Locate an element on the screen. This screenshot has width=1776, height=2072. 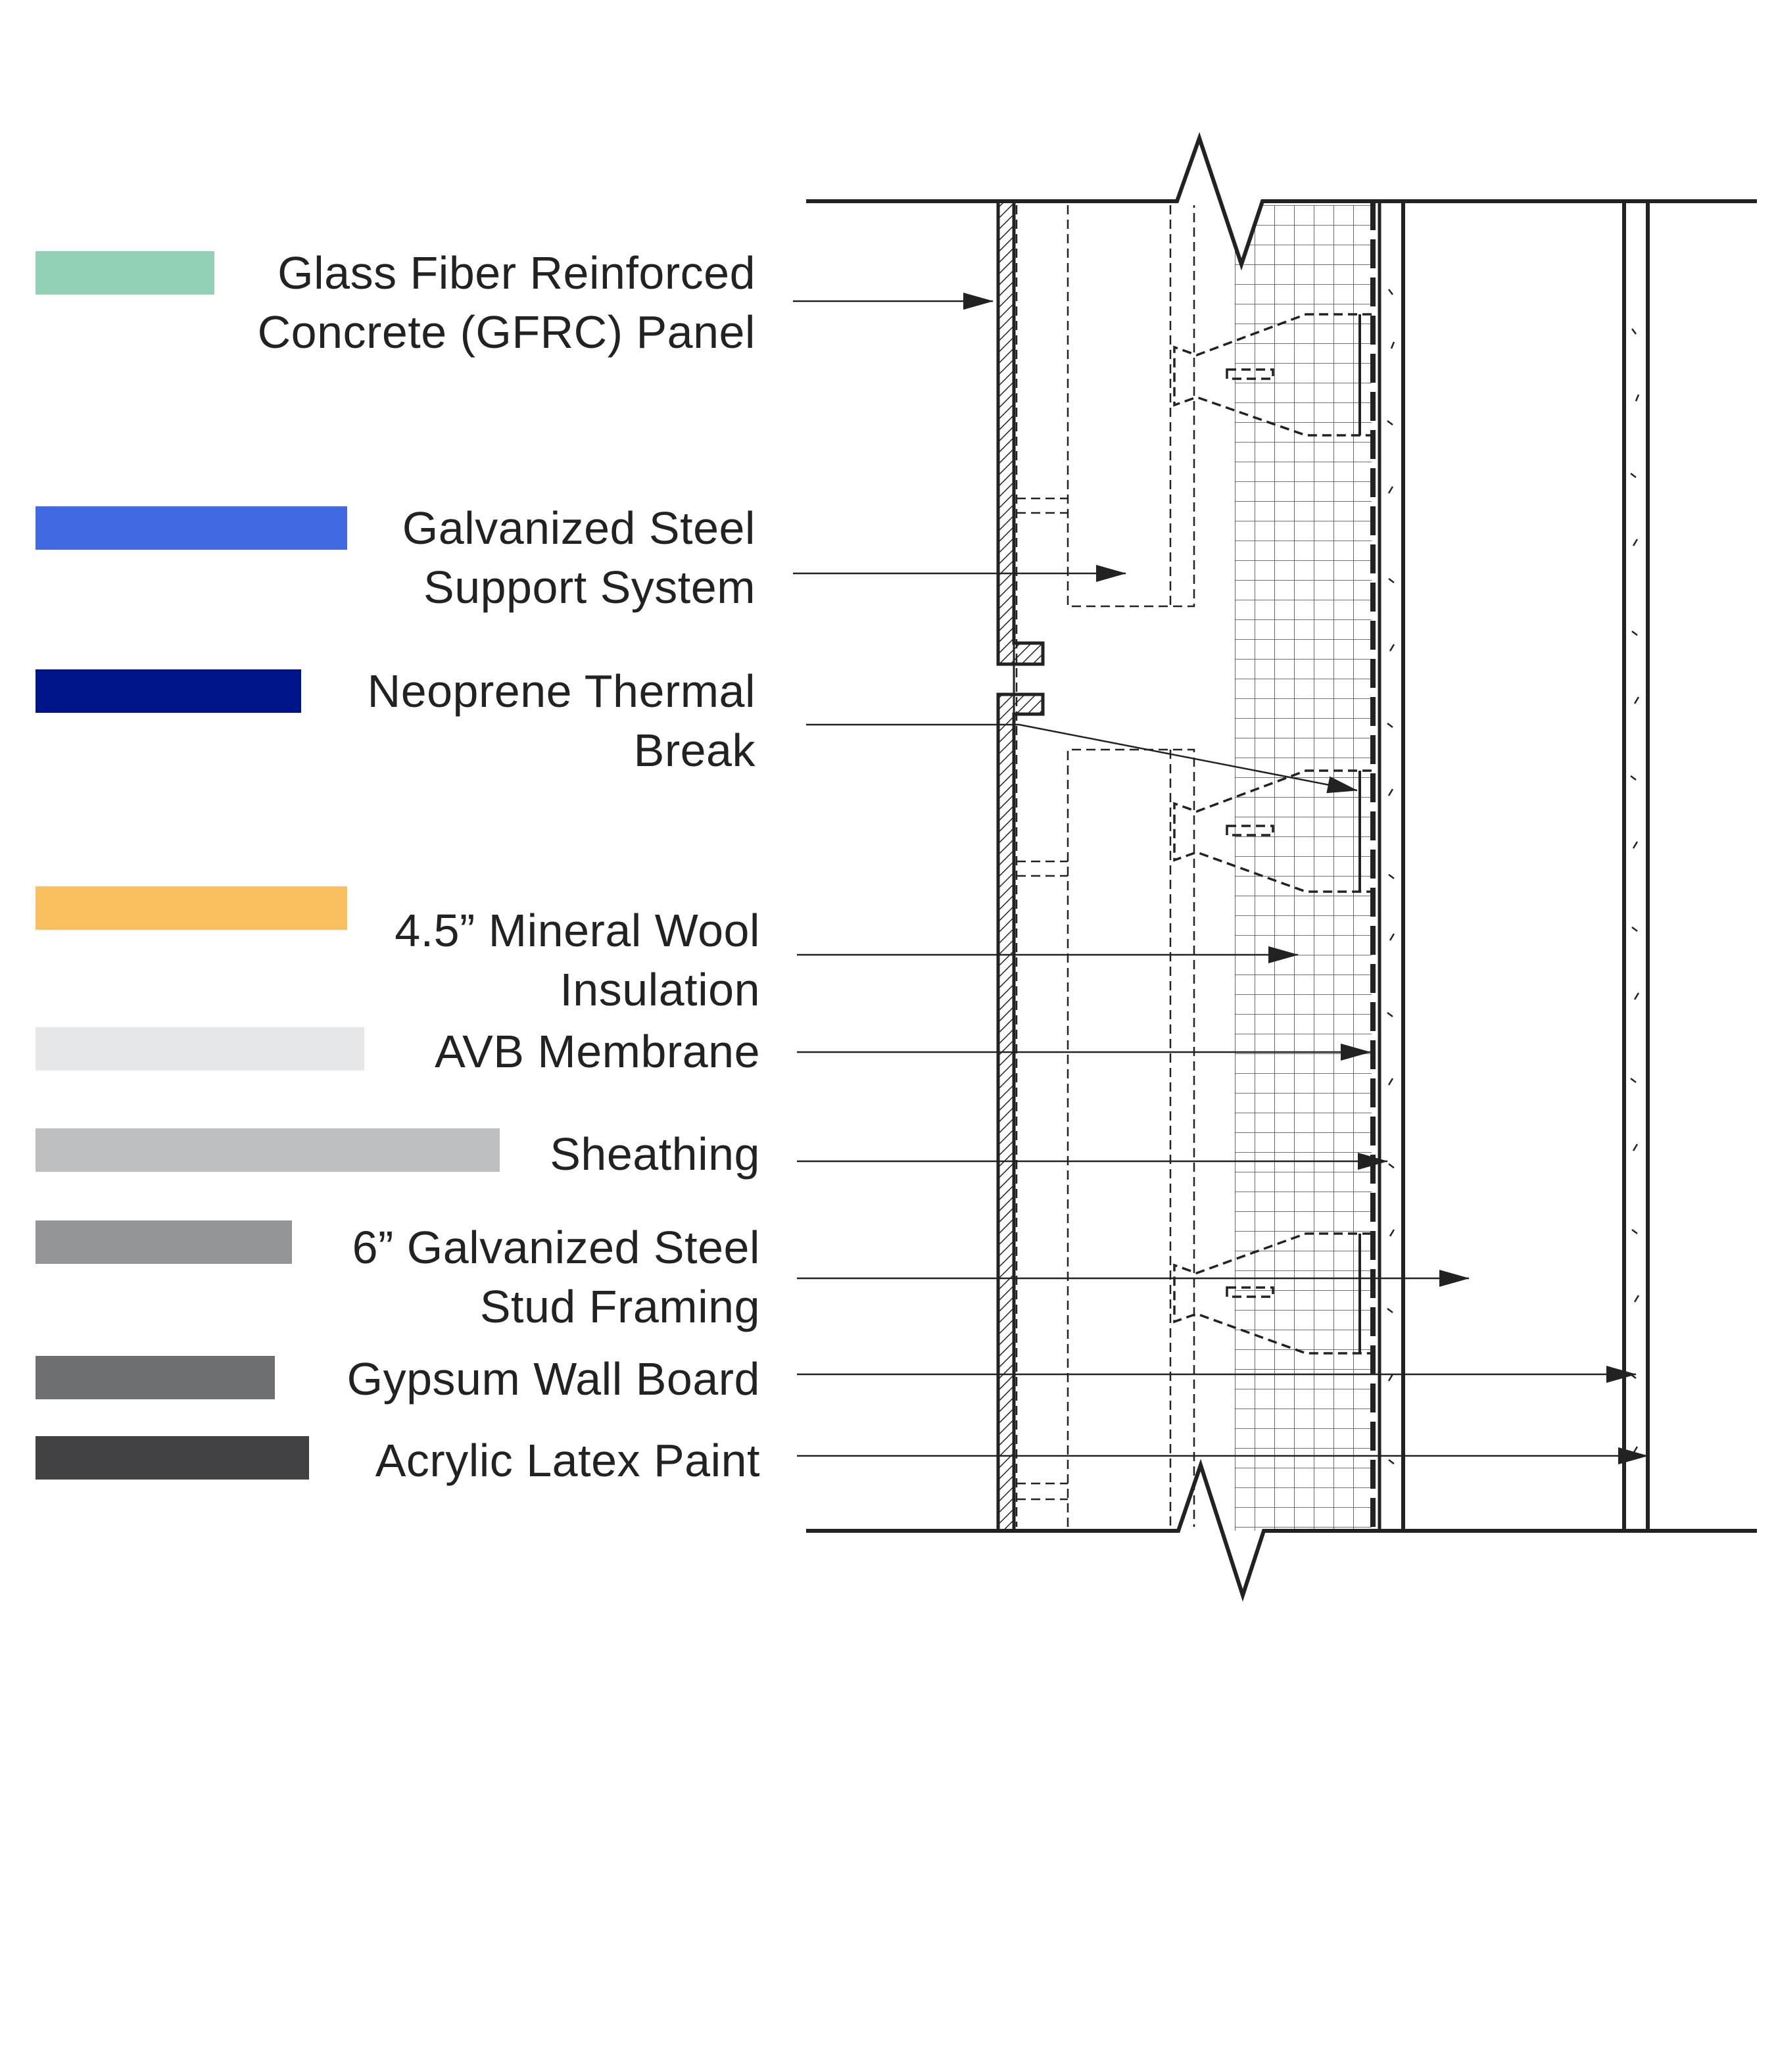
legend-swatch-steel-support is located at coordinates (191, 528).